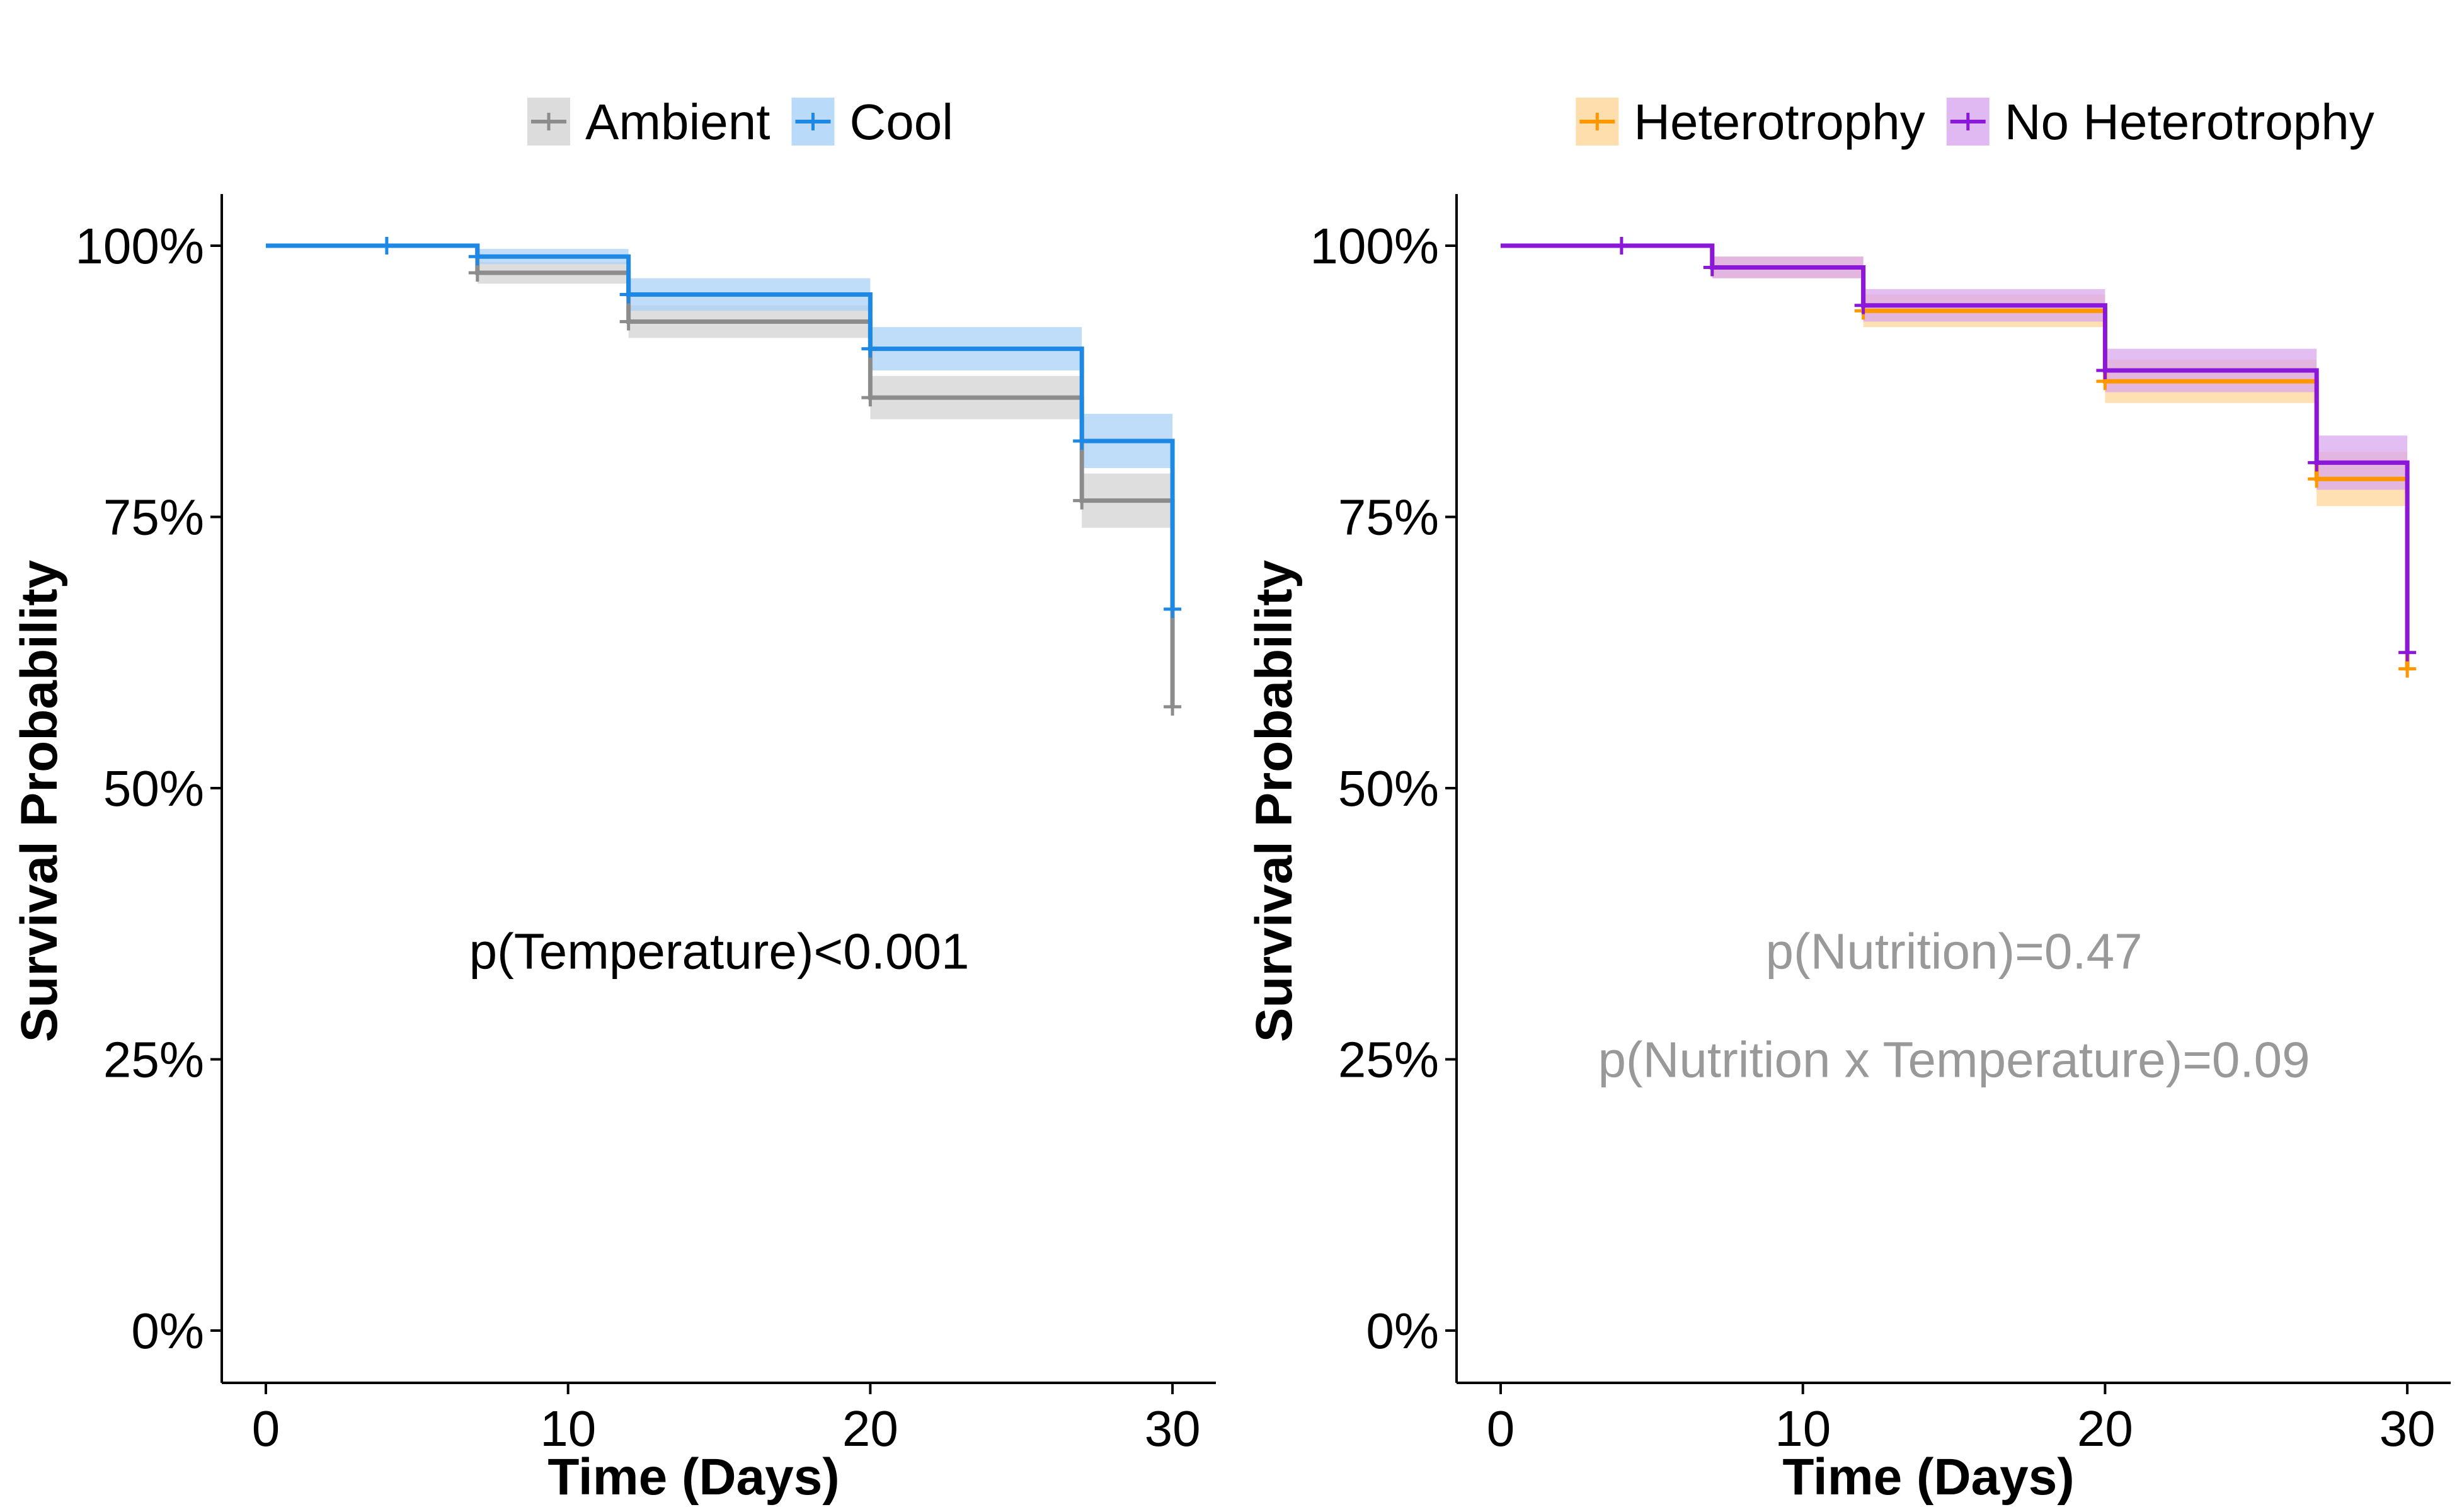 Image resolution: width=2457 pixels, height=1512 pixels. I want to click on legend: Ambient Cool, so click(740, 122).